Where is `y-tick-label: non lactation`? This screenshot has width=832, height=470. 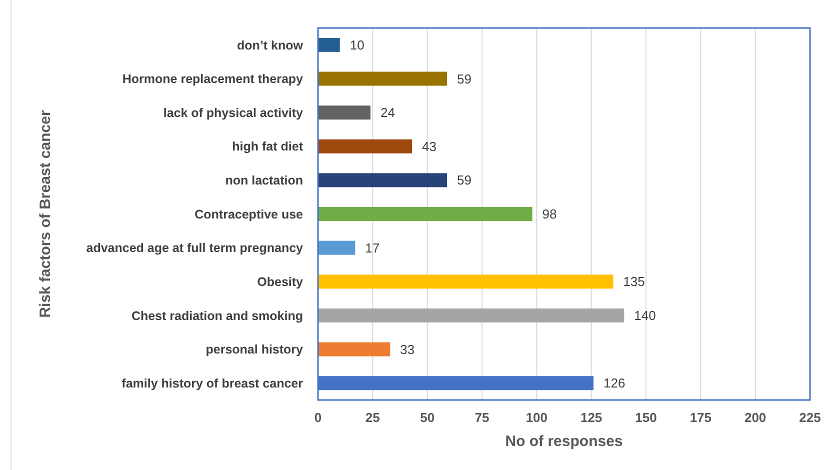 y-tick-label: non lactation is located at coordinates (264, 181).